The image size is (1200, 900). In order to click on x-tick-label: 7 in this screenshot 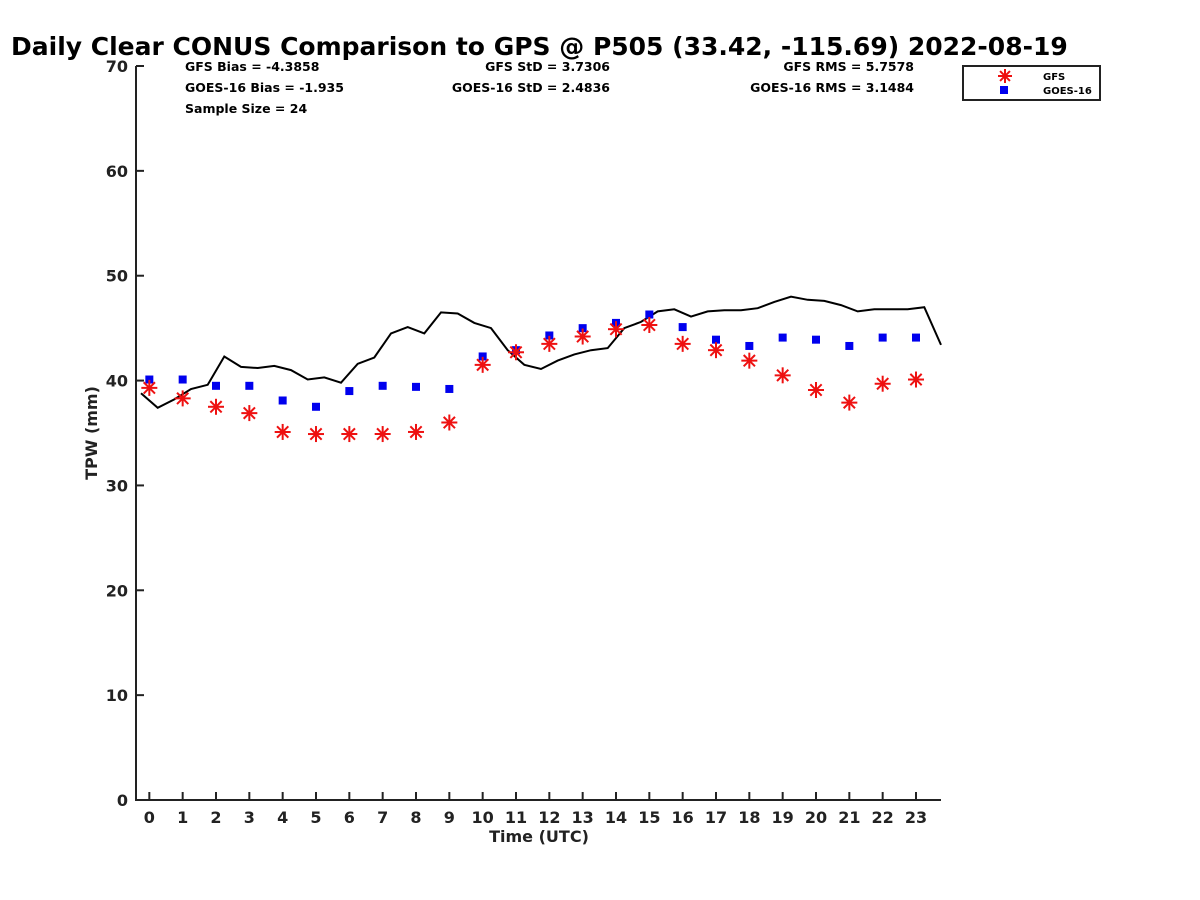, I will do `click(382, 817)`.